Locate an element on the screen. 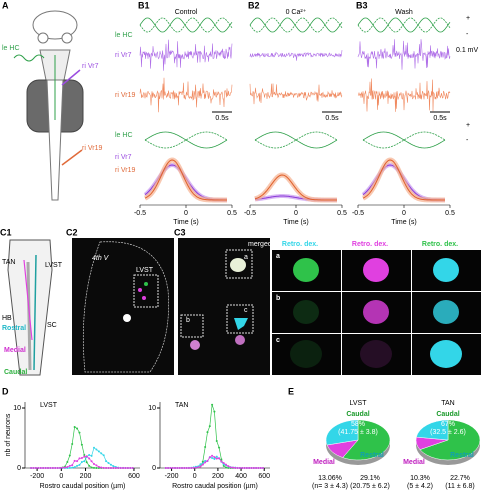 The width and height of the screenshot is (484, 500). tract is located at coordinates (28, 300).